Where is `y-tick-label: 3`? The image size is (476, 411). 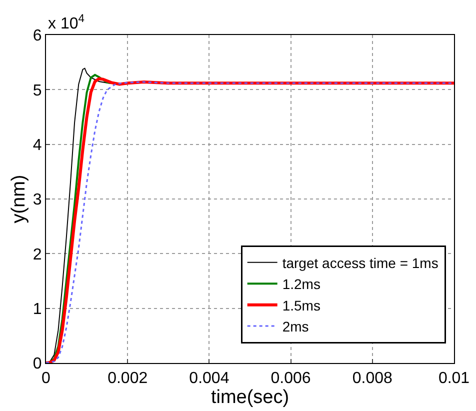 y-tick-label: 3 is located at coordinates (37, 200).